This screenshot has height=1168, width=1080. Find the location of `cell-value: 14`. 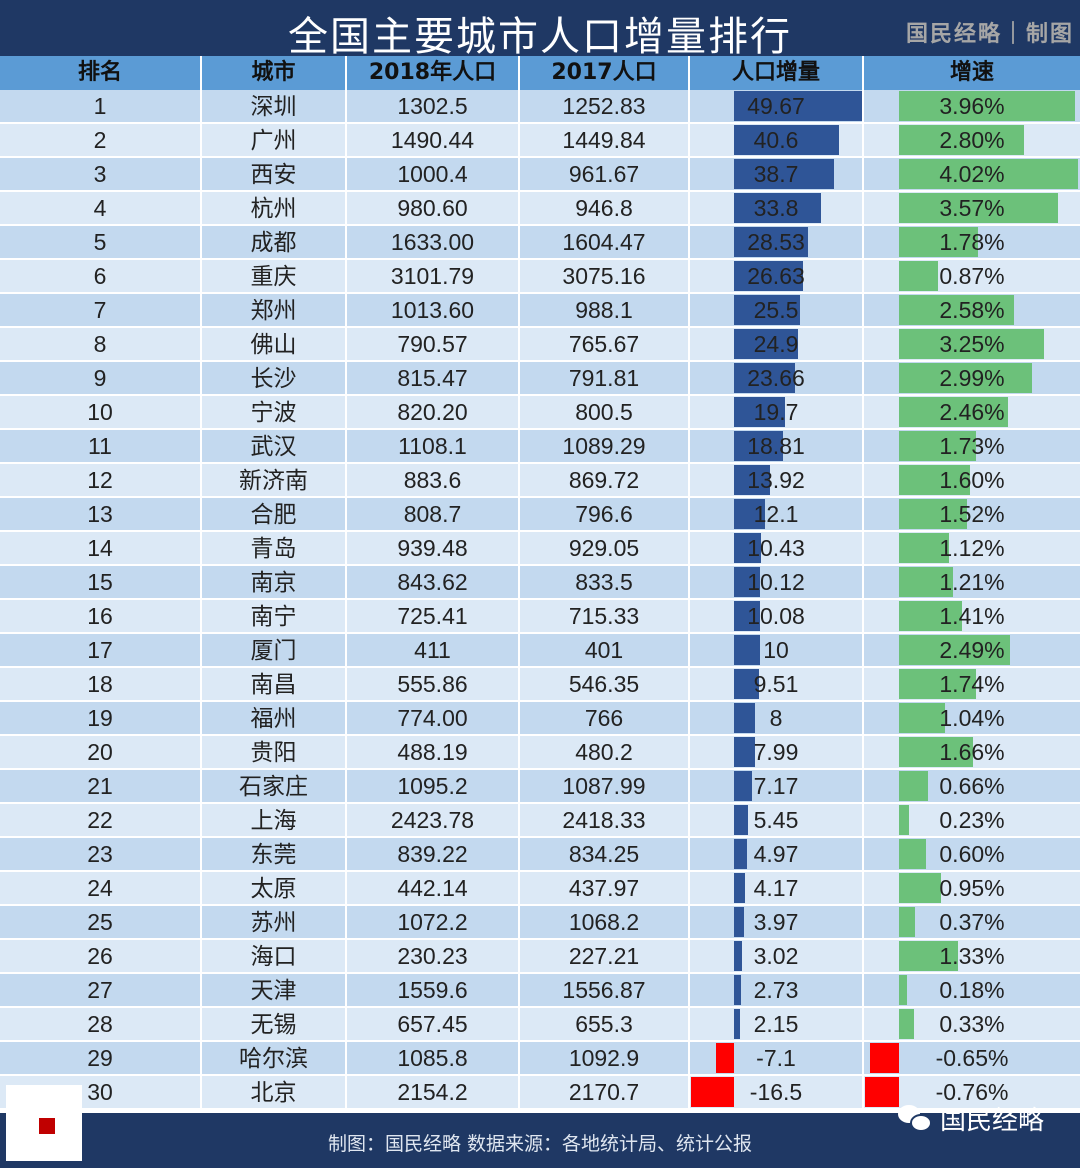

cell-value: 14 is located at coordinates (100, 548).